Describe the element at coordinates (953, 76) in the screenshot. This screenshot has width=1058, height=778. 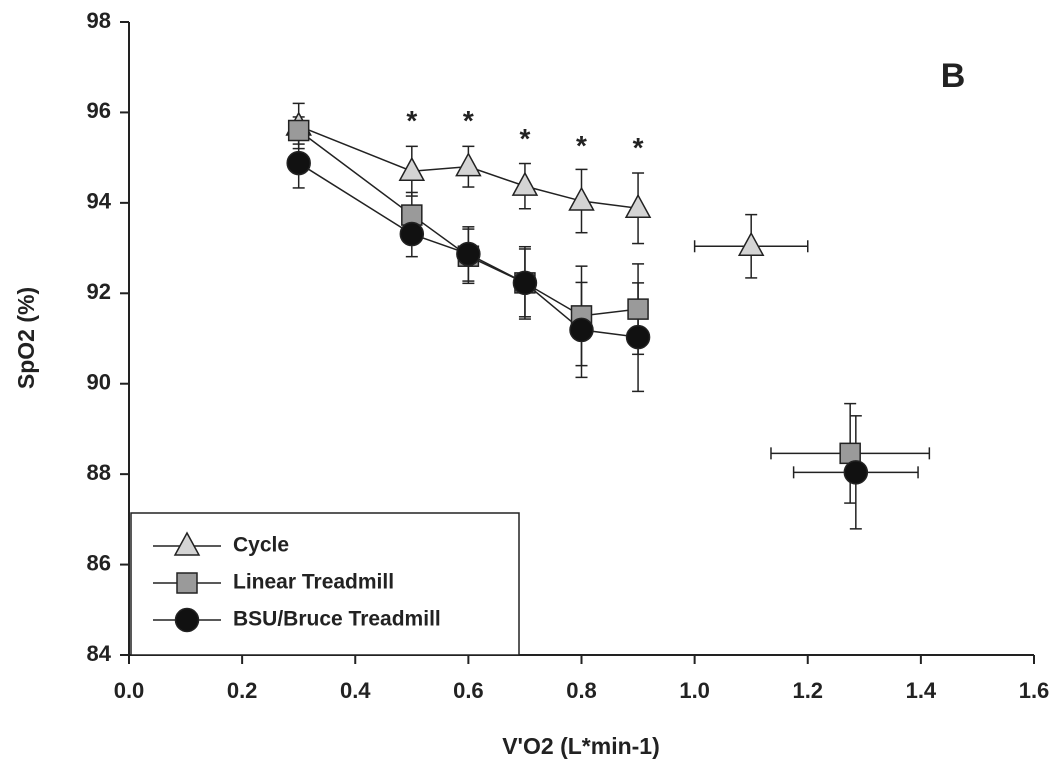
I see `panel-label: B` at that location.